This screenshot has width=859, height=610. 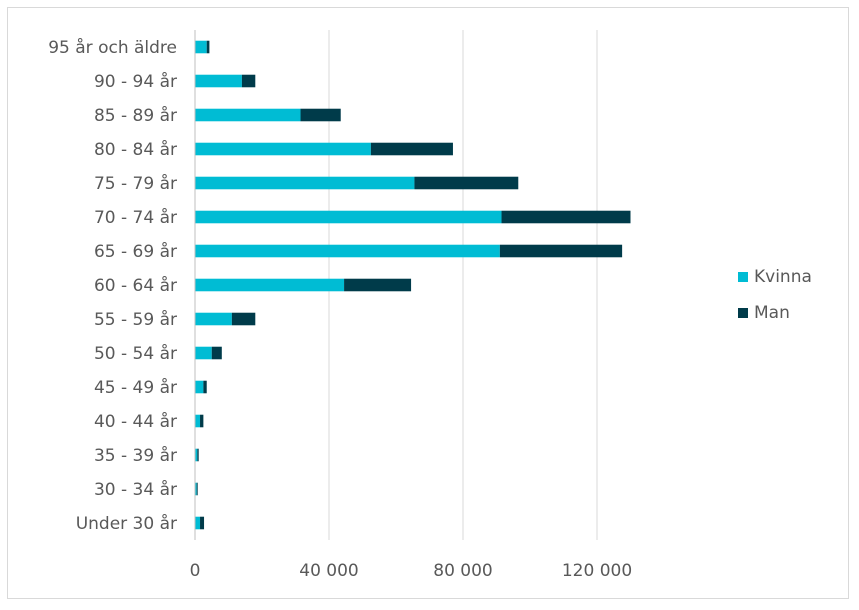 What do you see at coordinates (135, 217) in the screenshot?
I see `category-label-5: 70 - 74 år` at bounding box center [135, 217].